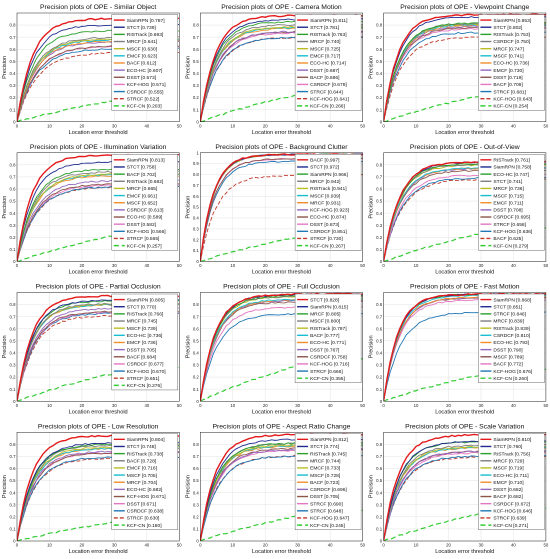 This screenshot has height=559, width=550. Describe the element at coordinates (142, 469) in the screenshot. I see `legend-label: EMCF [0.716]` at that location.